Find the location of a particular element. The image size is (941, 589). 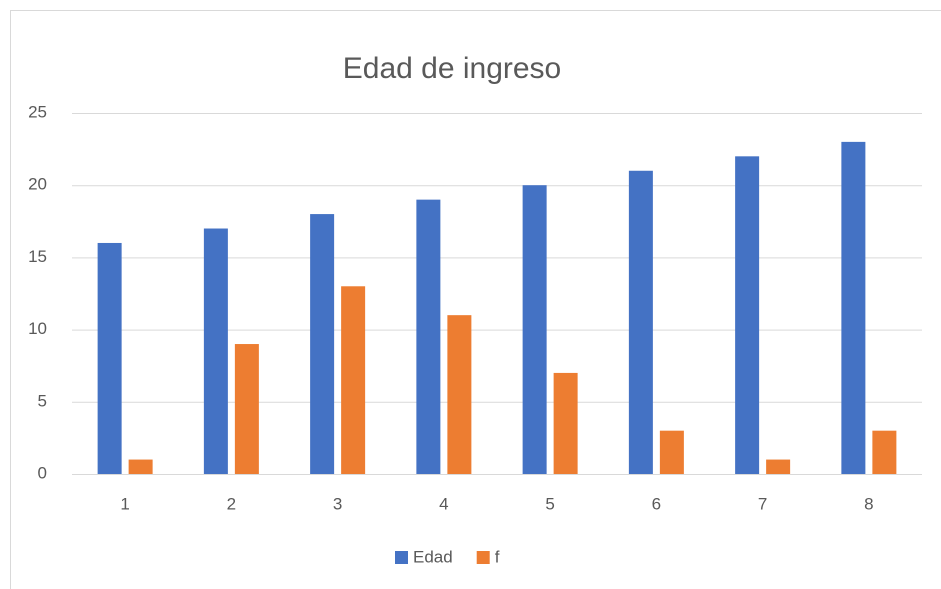

y-tick-label: 15 is located at coordinates (37, 256).